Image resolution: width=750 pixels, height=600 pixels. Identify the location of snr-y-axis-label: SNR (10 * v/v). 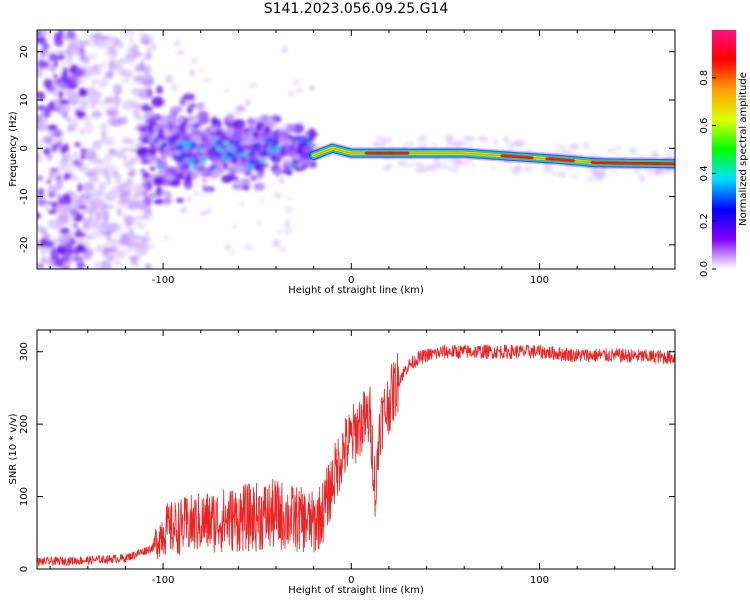
(13, 448).